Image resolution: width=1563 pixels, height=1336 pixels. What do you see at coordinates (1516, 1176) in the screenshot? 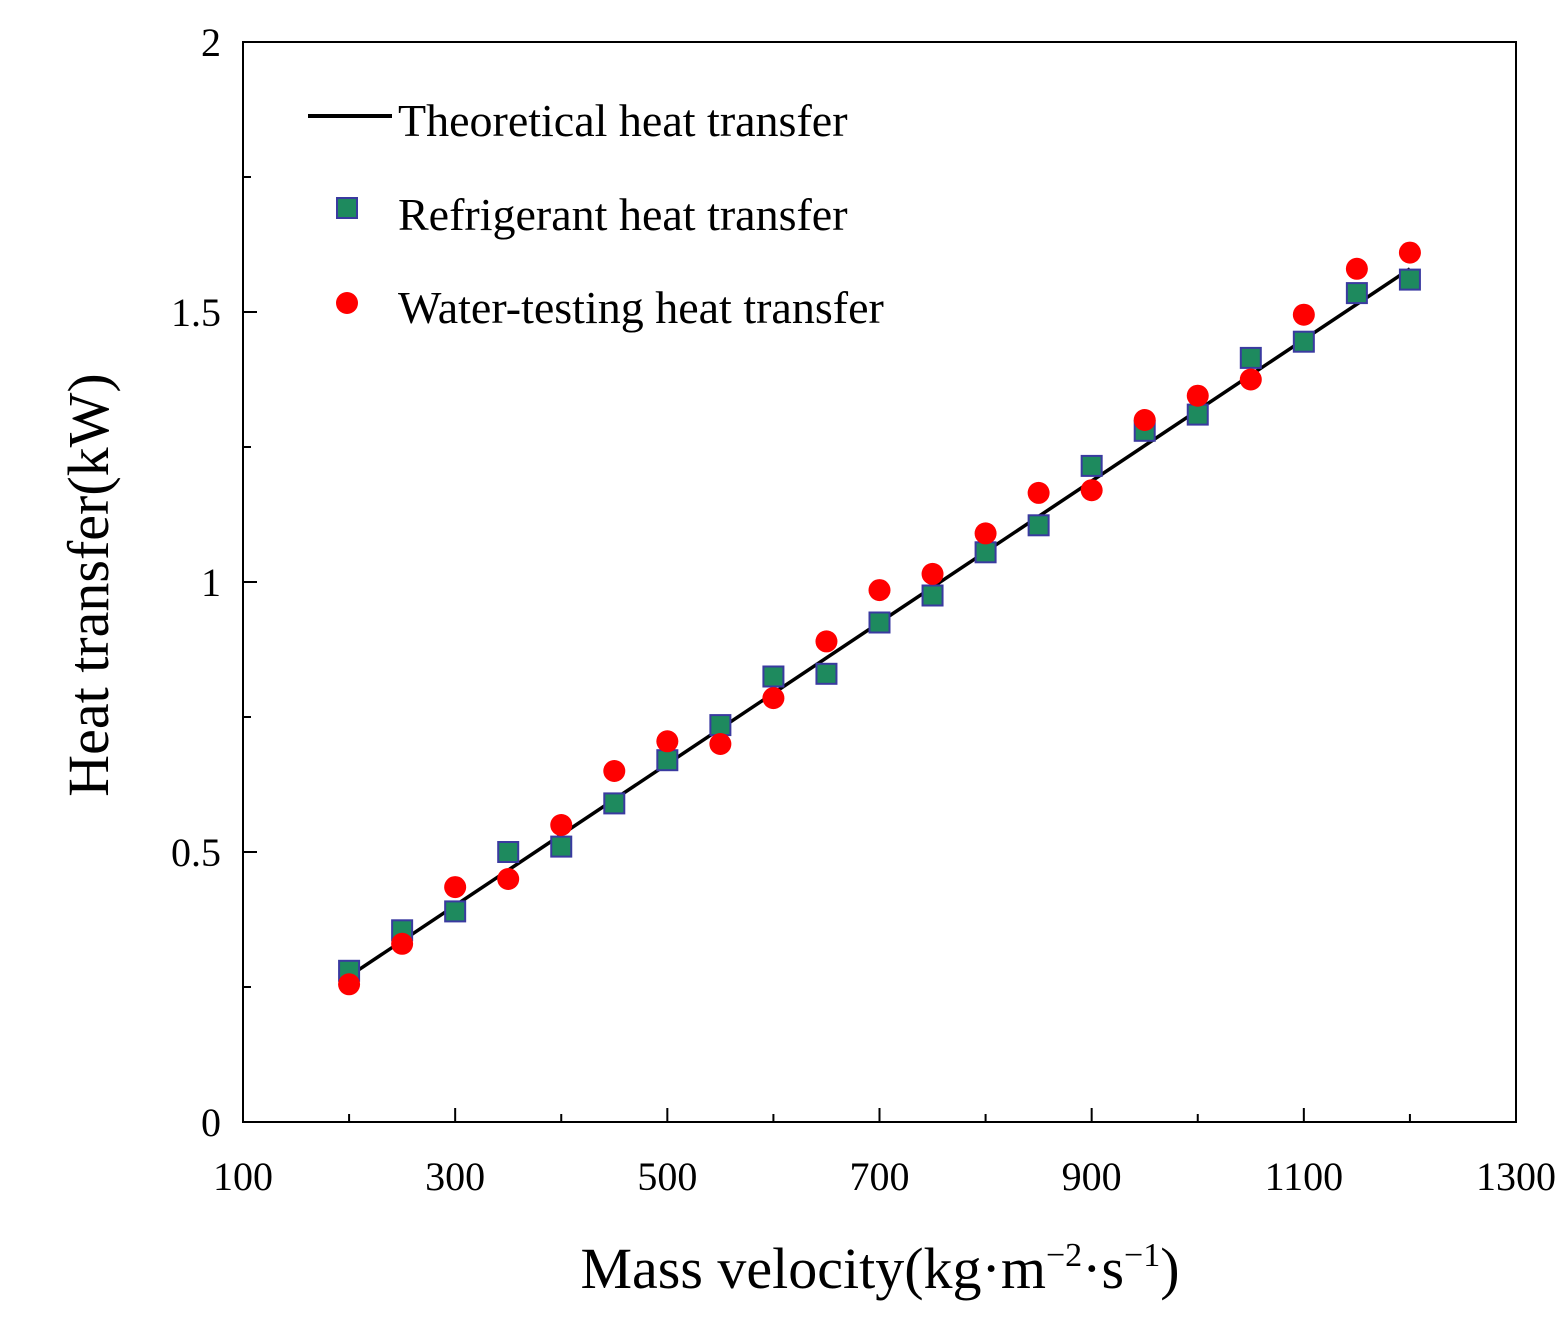
I see `x-tick-label: 1300` at bounding box center [1516, 1176].